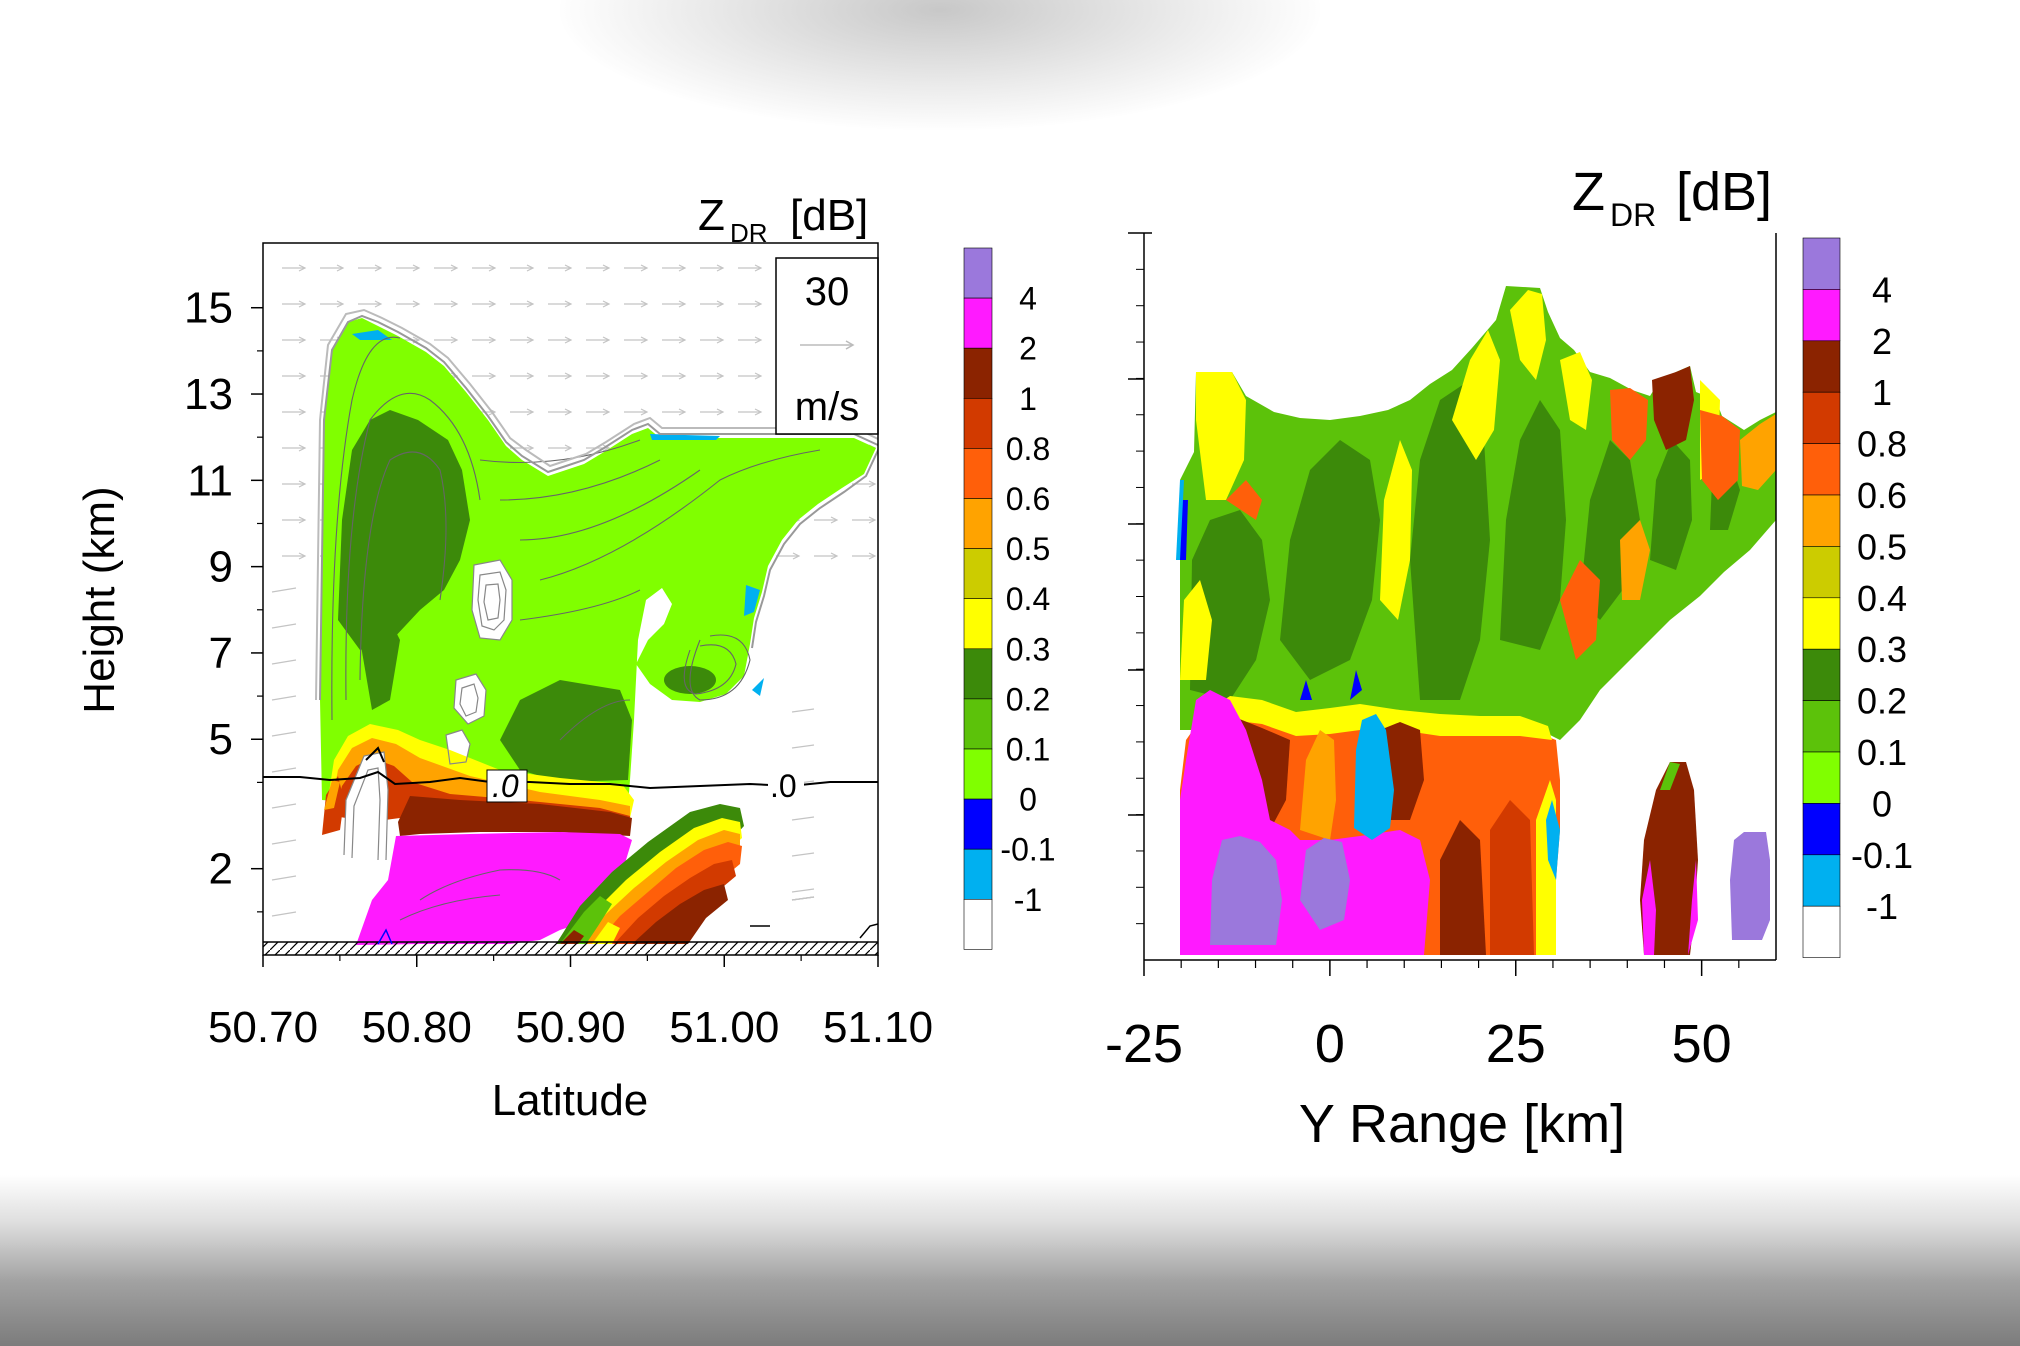  Describe the element at coordinates (1750, 886) in the screenshot. I see `isolated-cell-purple` at that location.